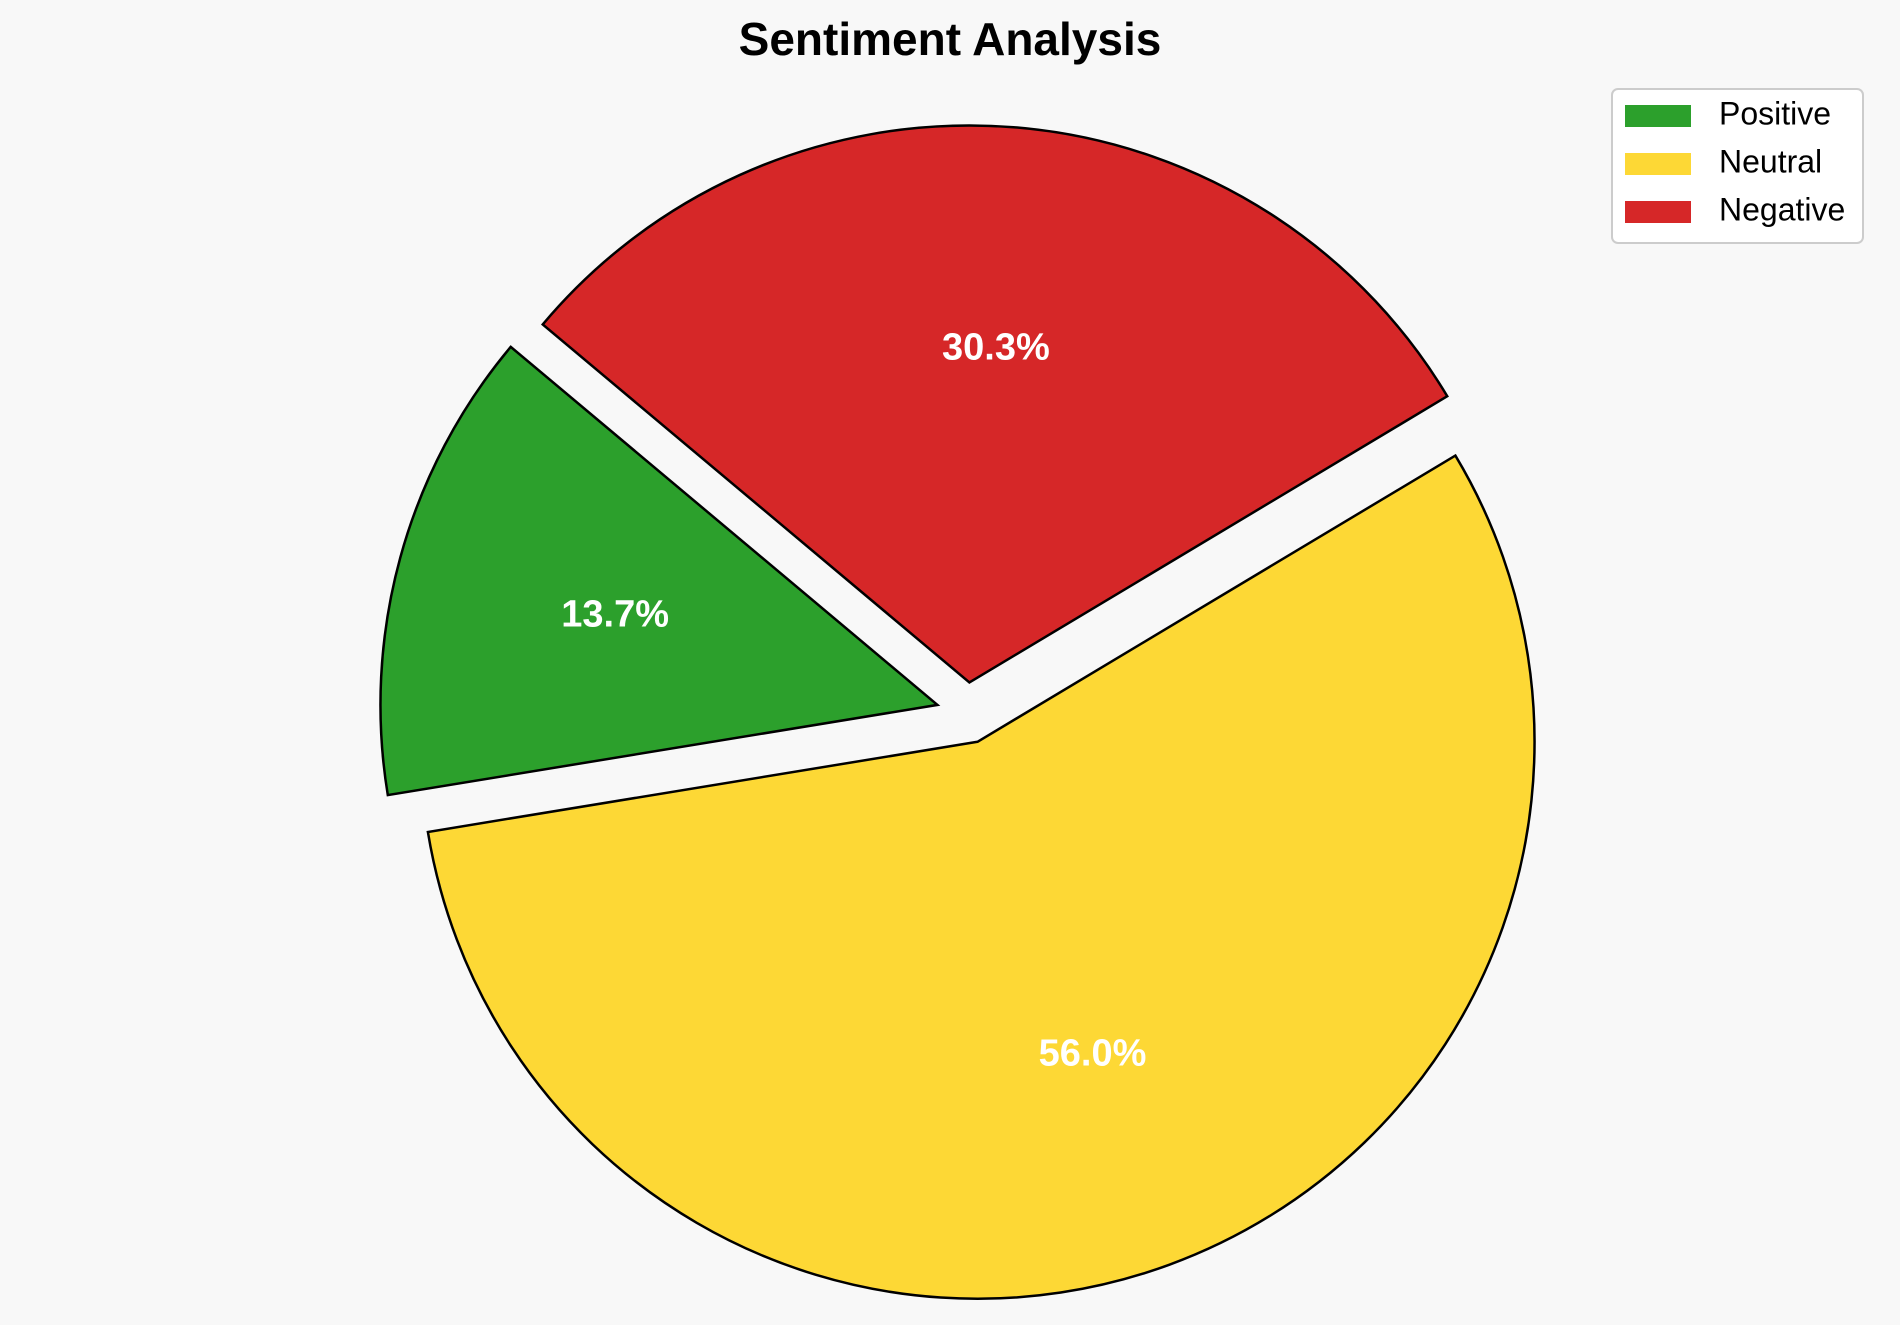 This screenshot has height=1325, width=1900. I want to click on legend-label-positive: Positive, so click(1775, 113).